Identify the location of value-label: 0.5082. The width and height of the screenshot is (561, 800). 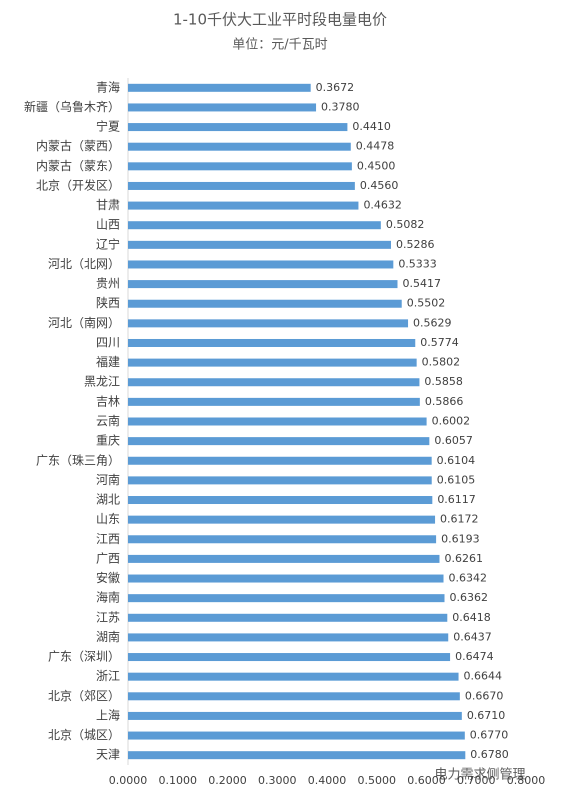
(405, 224).